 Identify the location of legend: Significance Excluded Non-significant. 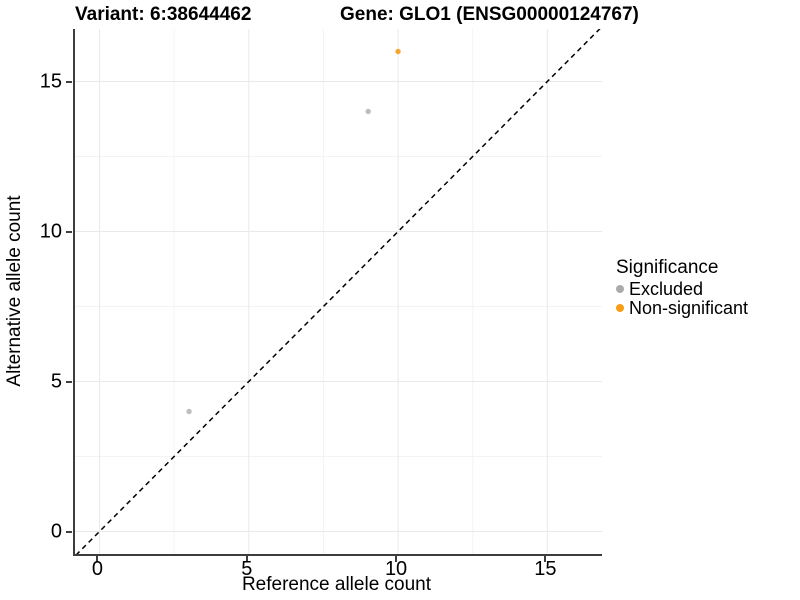
(682, 287).